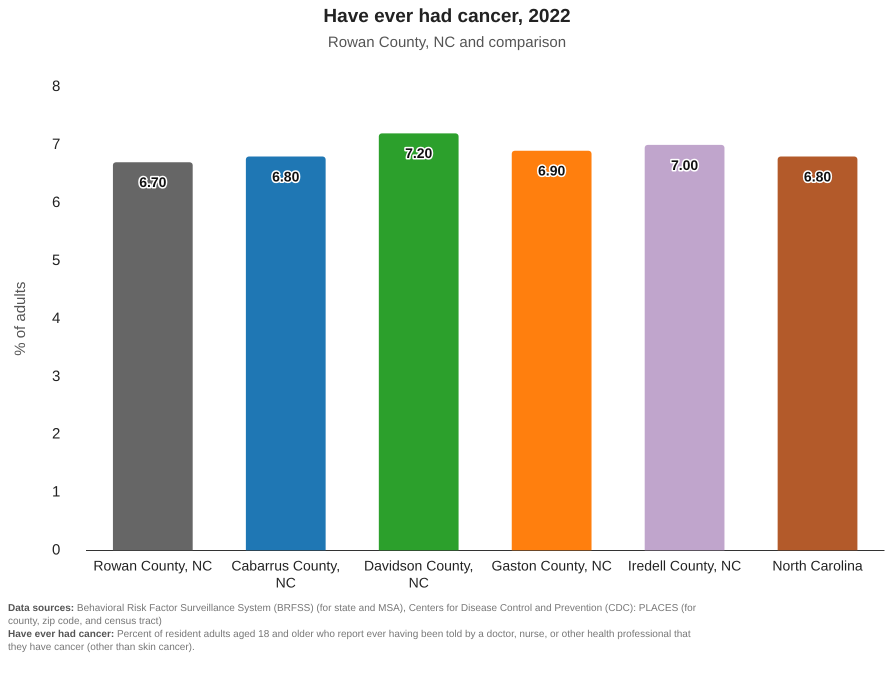 Image resolution: width=894 pixels, height=674 pixels. What do you see at coordinates (56, 145) in the screenshot?
I see `y-tick-label: 7` at bounding box center [56, 145].